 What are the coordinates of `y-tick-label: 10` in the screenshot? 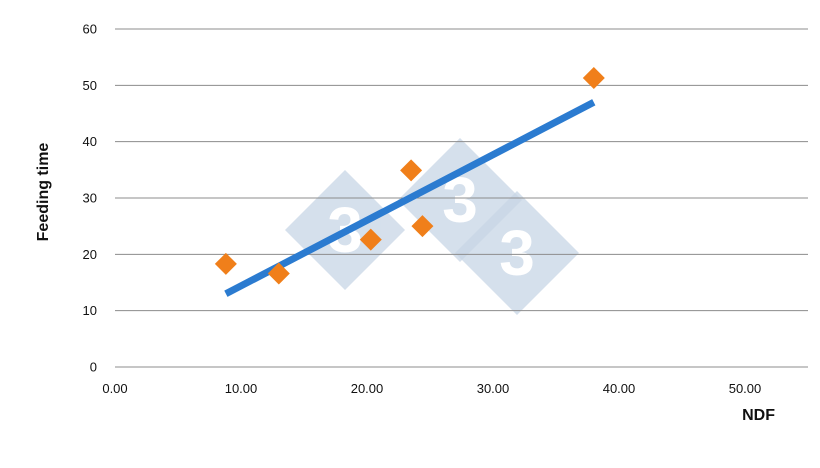 It's located at (90, 310).